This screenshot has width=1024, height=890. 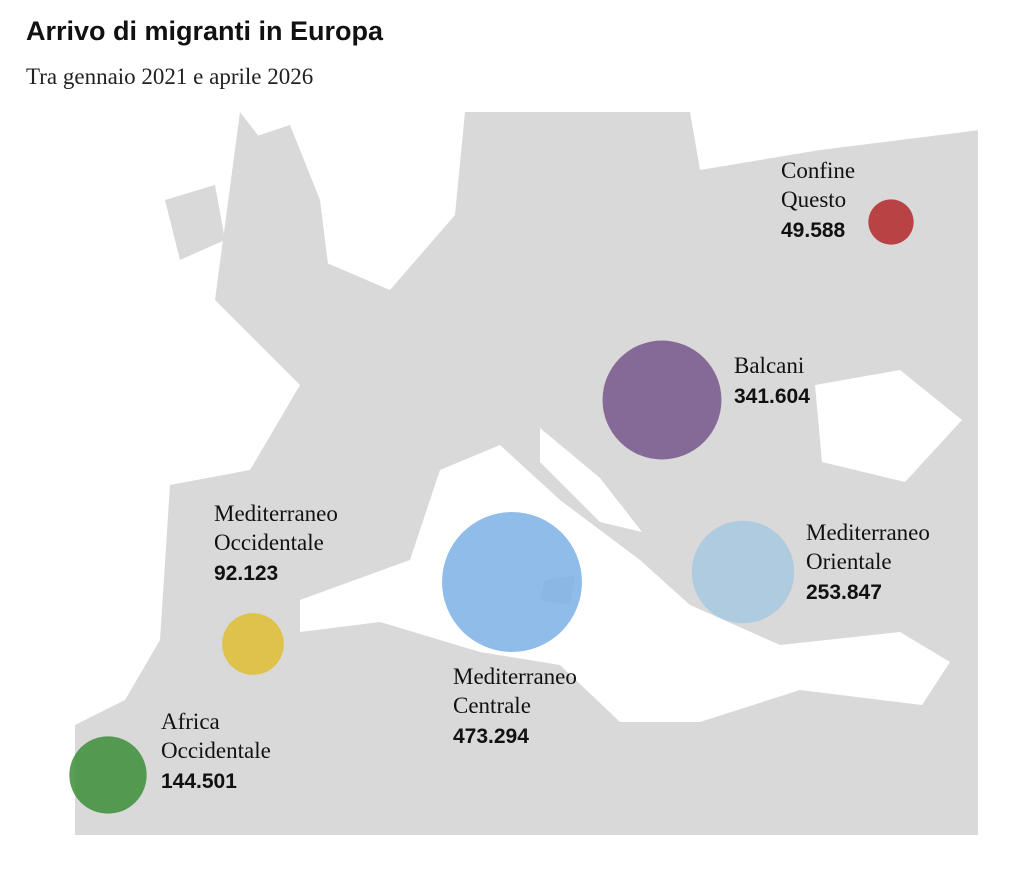 I want to click on route-name: Africa, so click(x=190, y=721).